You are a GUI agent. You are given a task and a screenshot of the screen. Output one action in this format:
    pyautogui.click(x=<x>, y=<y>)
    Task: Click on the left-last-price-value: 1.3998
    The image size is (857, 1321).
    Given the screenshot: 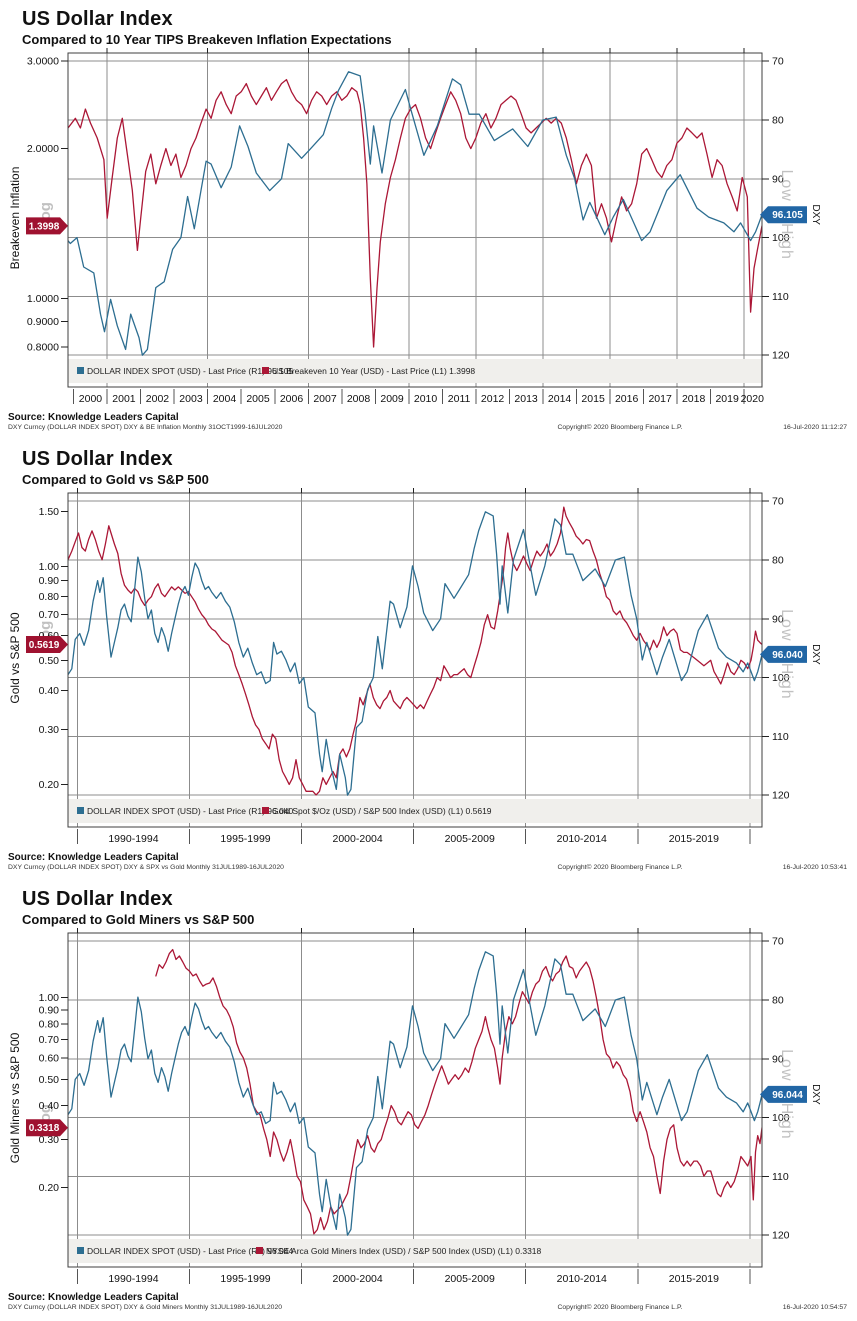 What is the action you would take?
    pyautogui.click(x=44, y=226)
    